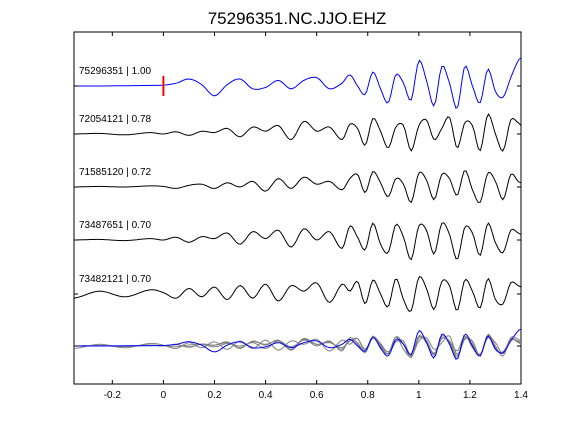 This screenshot has width=576, height=432. What do you see at coordinates (521, 395) in the screenshot?
I see `x-tick-label-8: 1.4` at bounding box center [521, 395].